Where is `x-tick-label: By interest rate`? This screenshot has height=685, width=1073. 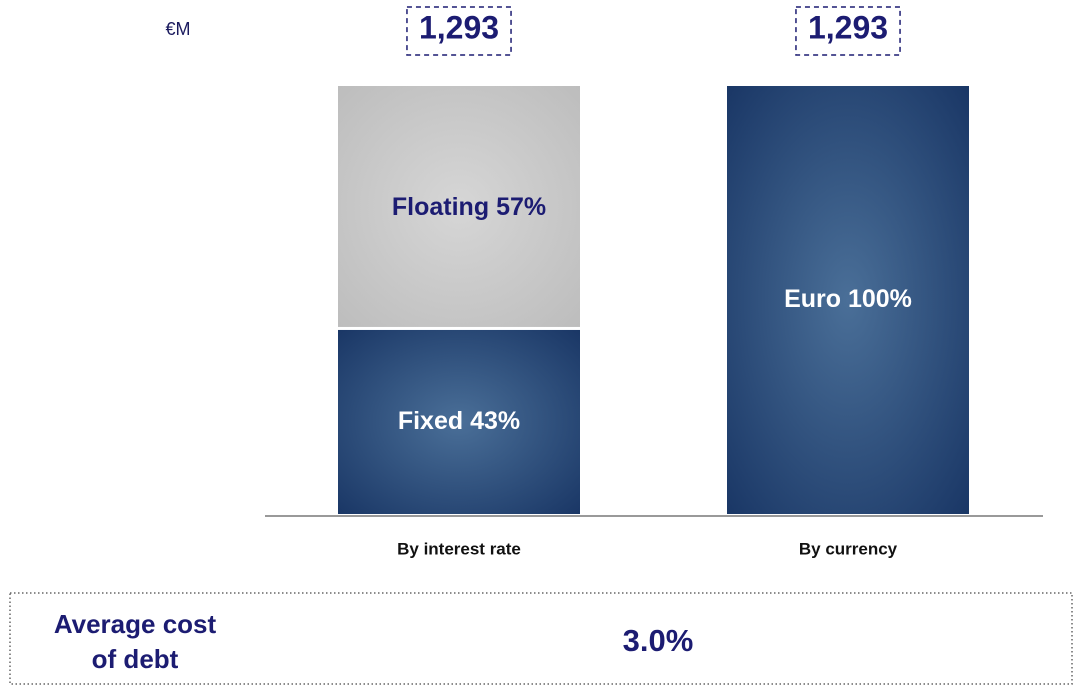
x-tick-label: By interest rate is located at coordinates (459, 548).